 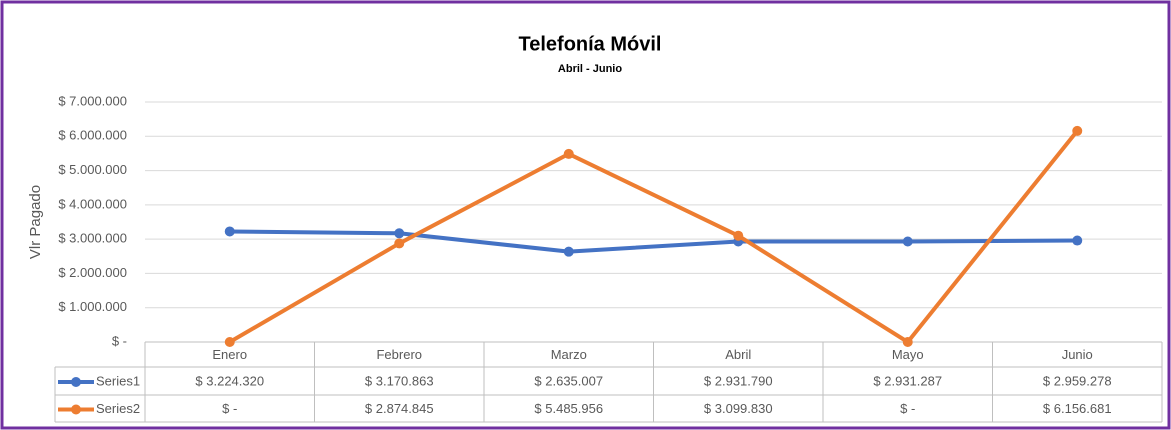 What do you see at coordinates (92, 203) in the screenshot?
I see `y-tick-label: $ 4.000.000` at bounding box center [92, 203].